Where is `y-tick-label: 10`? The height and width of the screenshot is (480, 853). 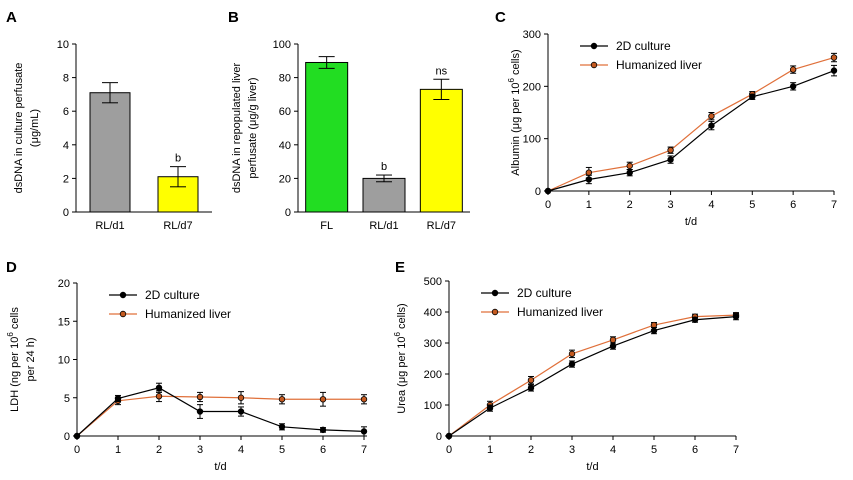
y-tick-label: 10 is located at coordinates (64, 361).